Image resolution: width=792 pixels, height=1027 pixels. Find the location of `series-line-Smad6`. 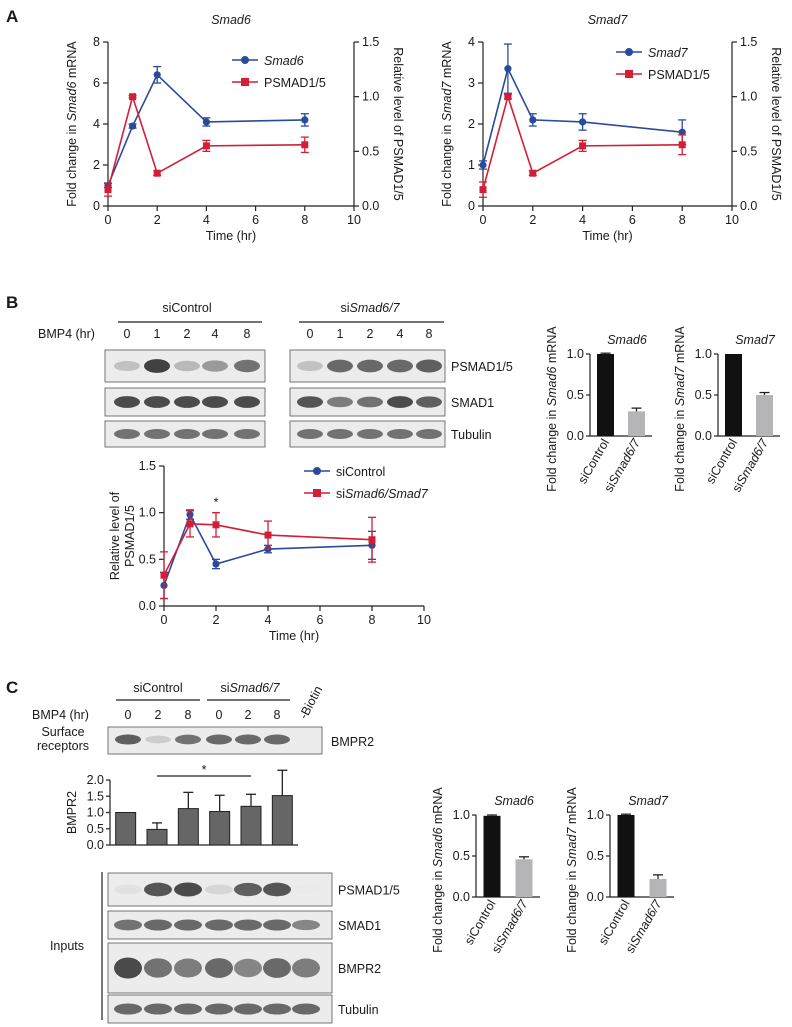

series-line-Smad6 is located at coordinates (206, 129).